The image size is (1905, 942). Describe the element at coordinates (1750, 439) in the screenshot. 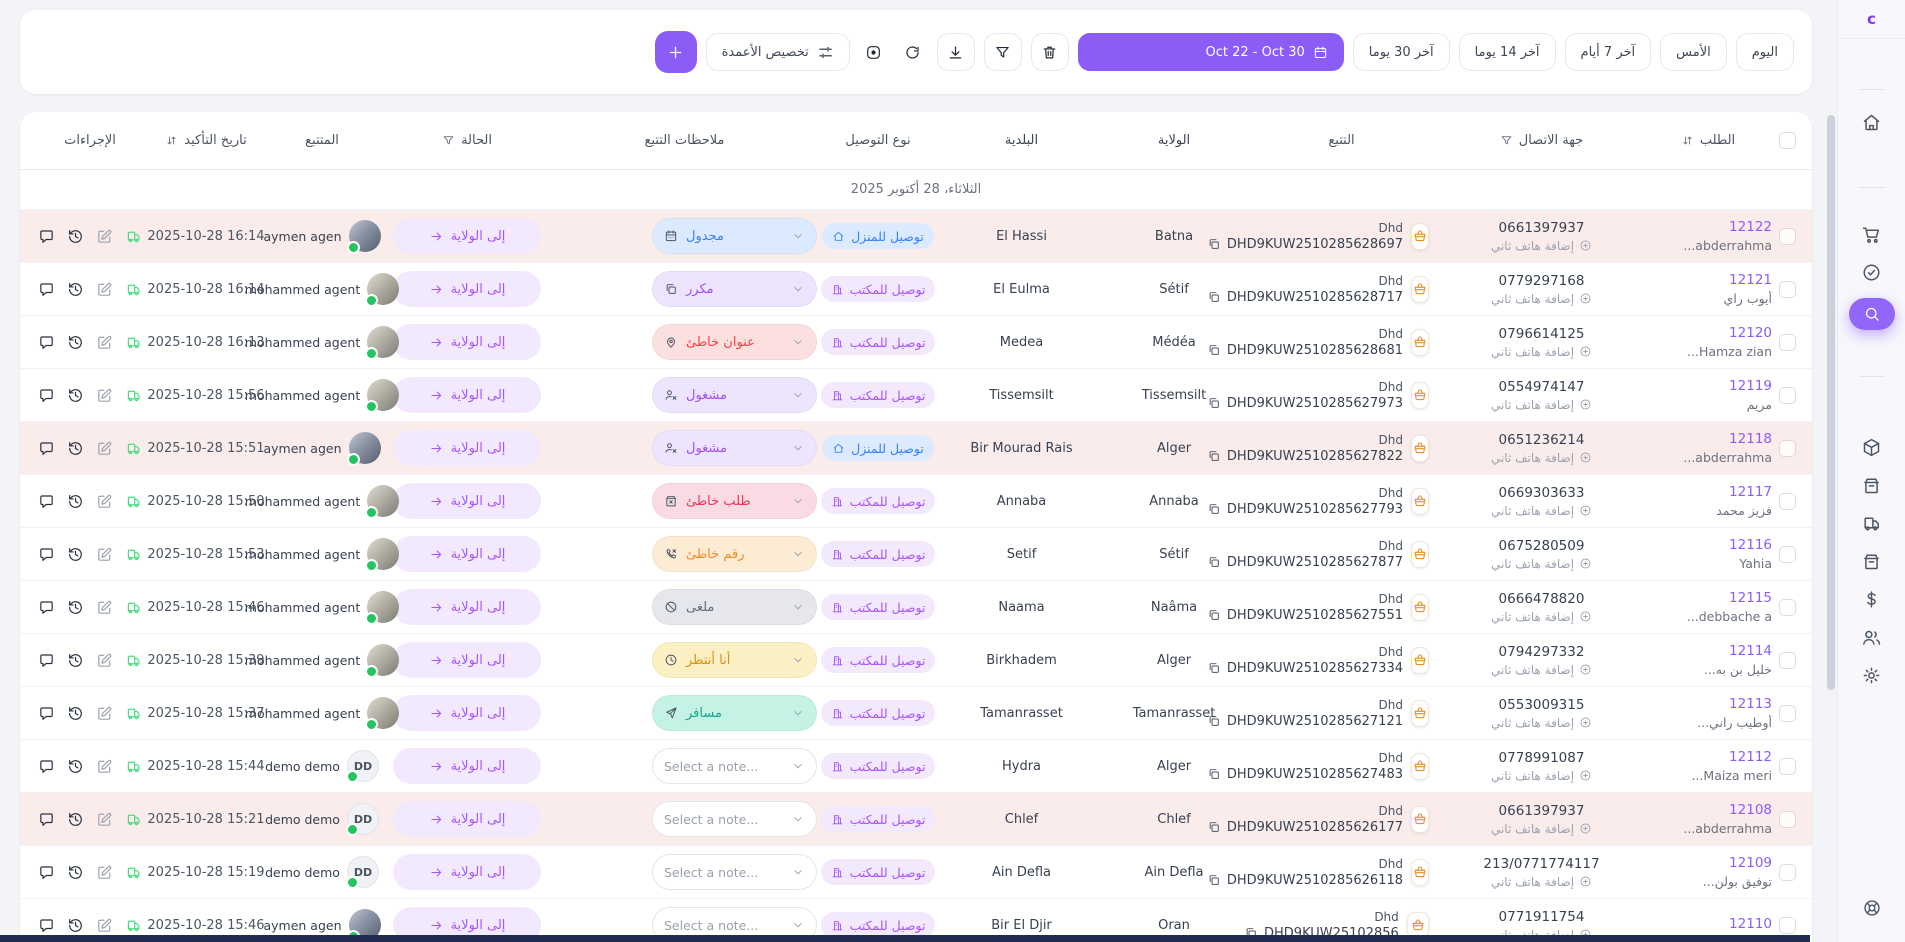

I see `order-id-link: 12118` at that location.